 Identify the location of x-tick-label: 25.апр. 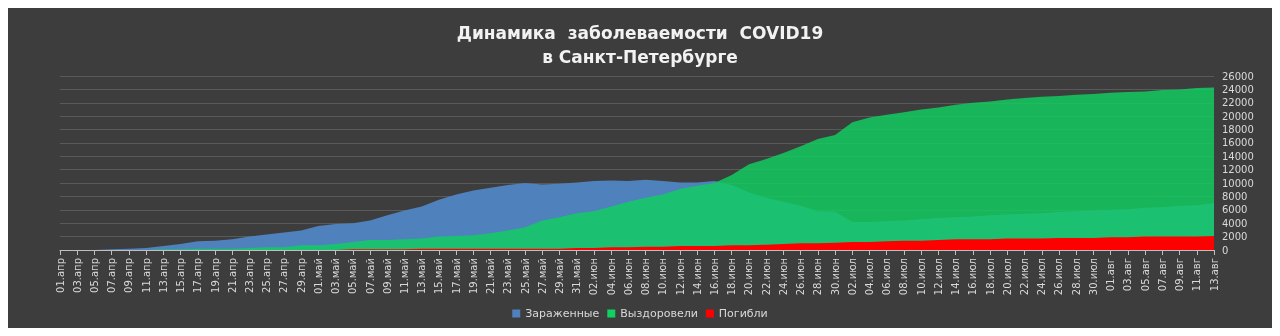
(267, 275).